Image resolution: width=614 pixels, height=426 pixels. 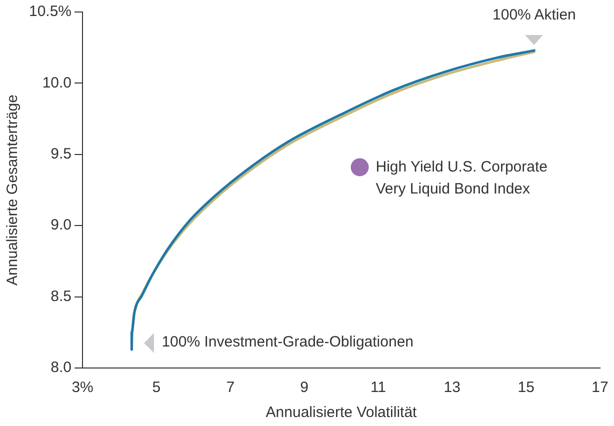 I want to click on y-tick-label: 9.5, so click(x=61, y=154).